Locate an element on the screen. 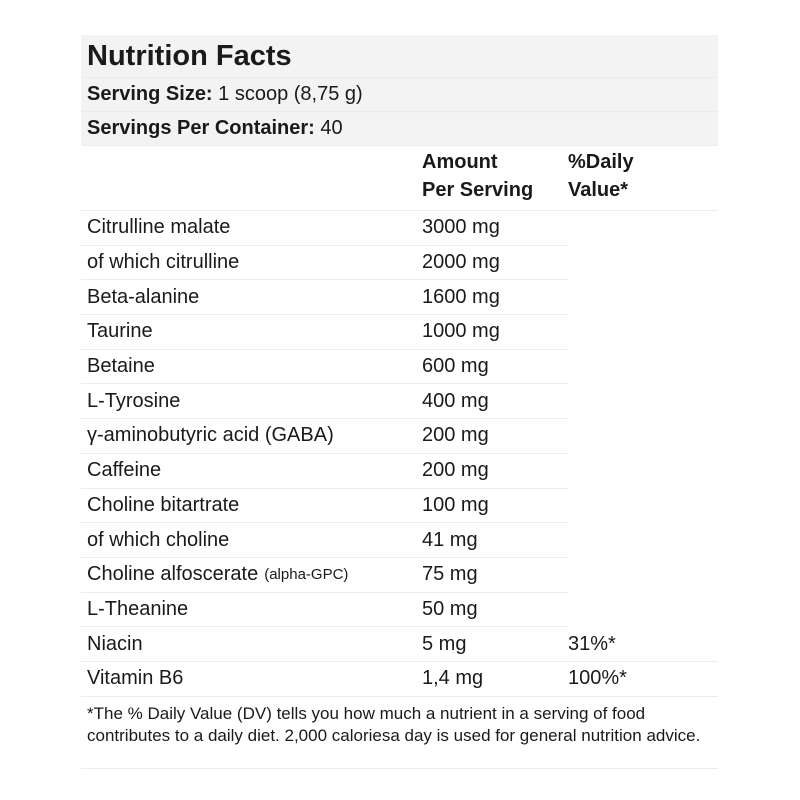 The image size is (800, 800). nutrient-name-cell: L-Tyrosine is located at coordinates (251, 402).